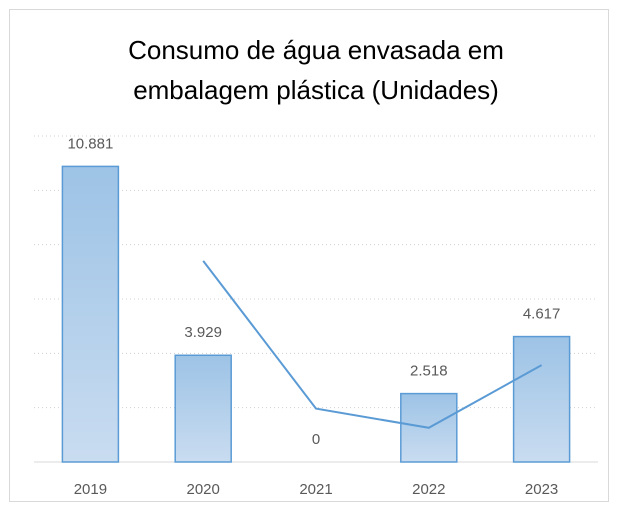 The width and height of the screenshot is (619, 511). What do you see at coordinates (203, 489) in the screenshot?
I see `x-tick-label: 2020` at bounding box center [203, 489].